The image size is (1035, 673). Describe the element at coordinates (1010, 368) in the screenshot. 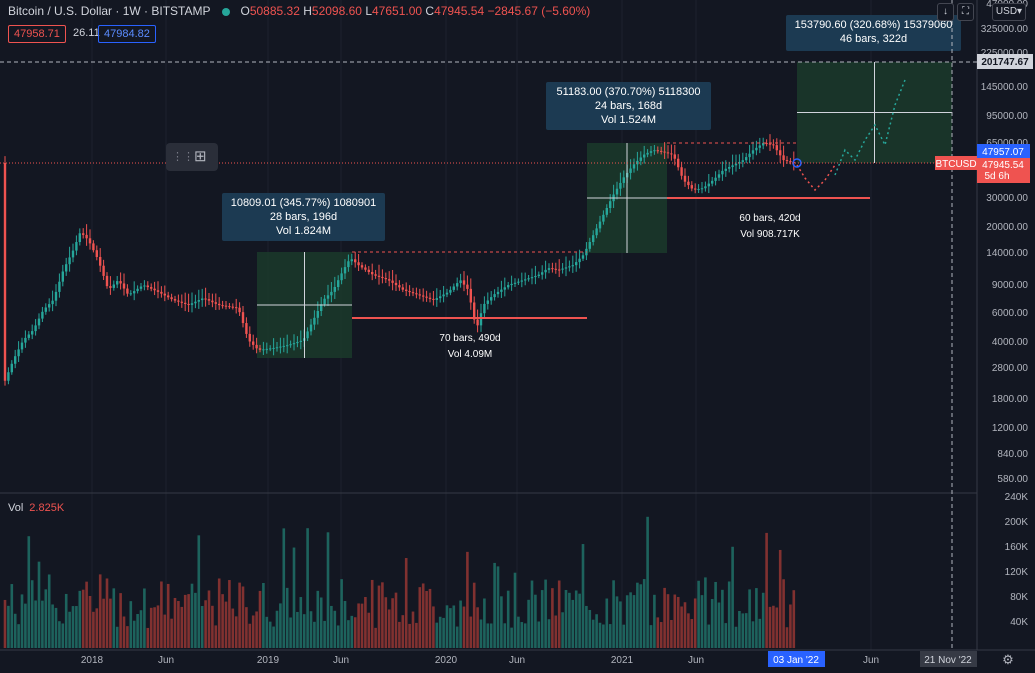

I see `price-tick: 2800.00` at that location.